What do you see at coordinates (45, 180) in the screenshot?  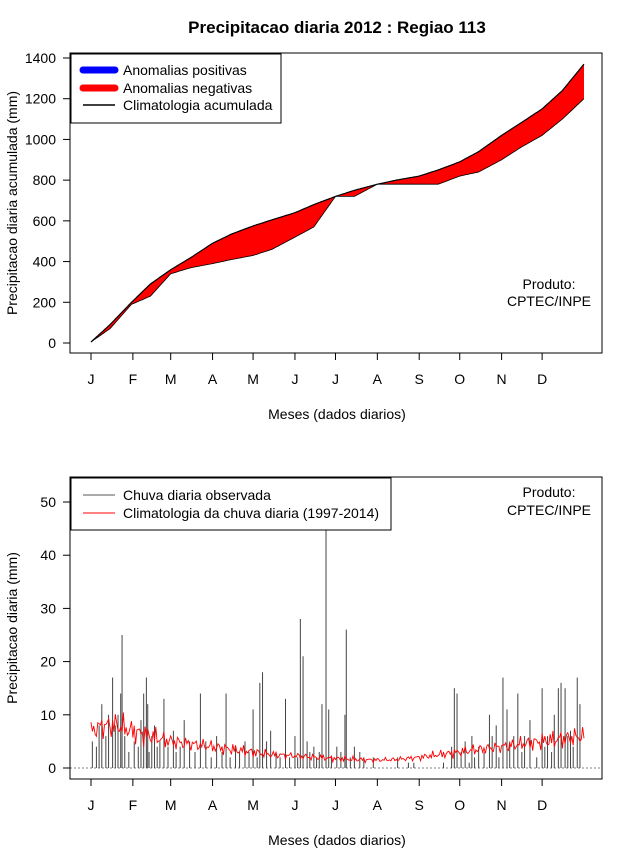 I see `y-tick-label: 800` at bounding box center [45, 180].